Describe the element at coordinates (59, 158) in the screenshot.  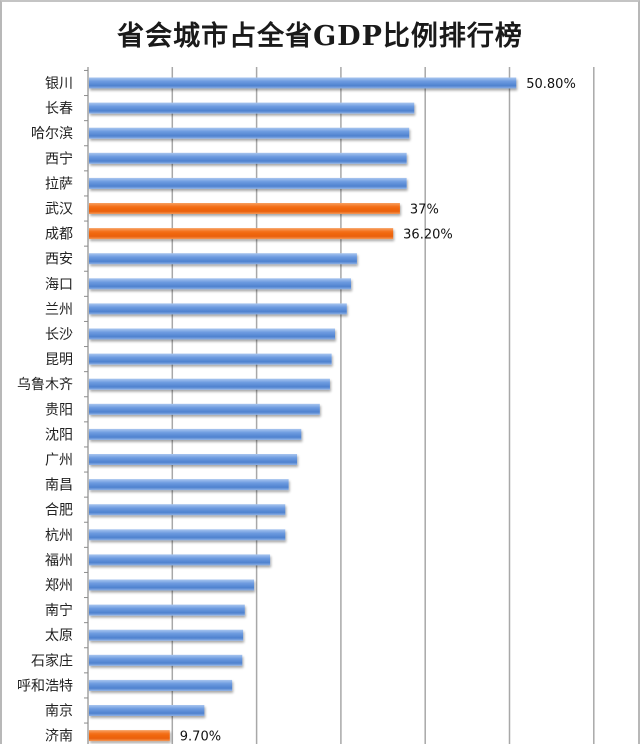
I see `category-label: 西宁` at that location.